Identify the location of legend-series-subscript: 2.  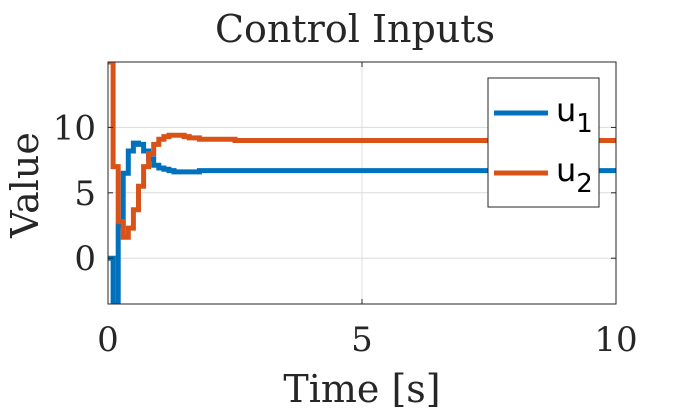
(584, 184).